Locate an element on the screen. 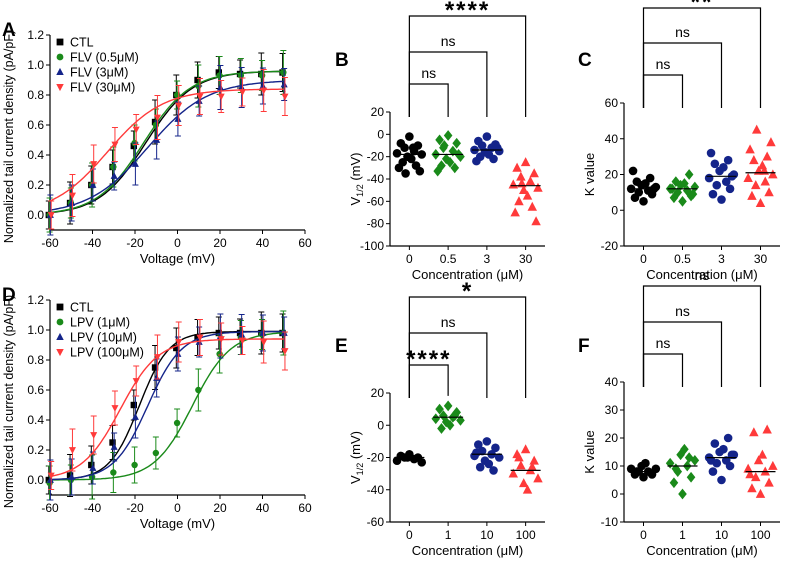  y-tick-label: -80 is located at coordinates (376, 224).